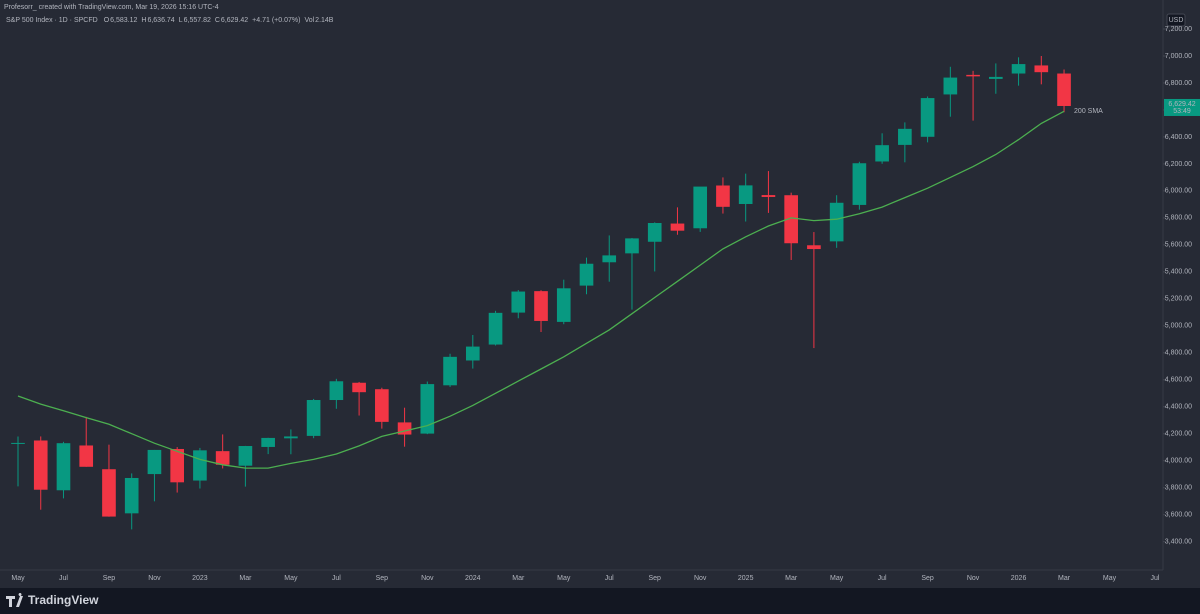 This screenshot has width=1200, height=614. Describe the element at coordinates (1088, 111) in the screenshot. I see `sma-label: 200 SMA` at that location.